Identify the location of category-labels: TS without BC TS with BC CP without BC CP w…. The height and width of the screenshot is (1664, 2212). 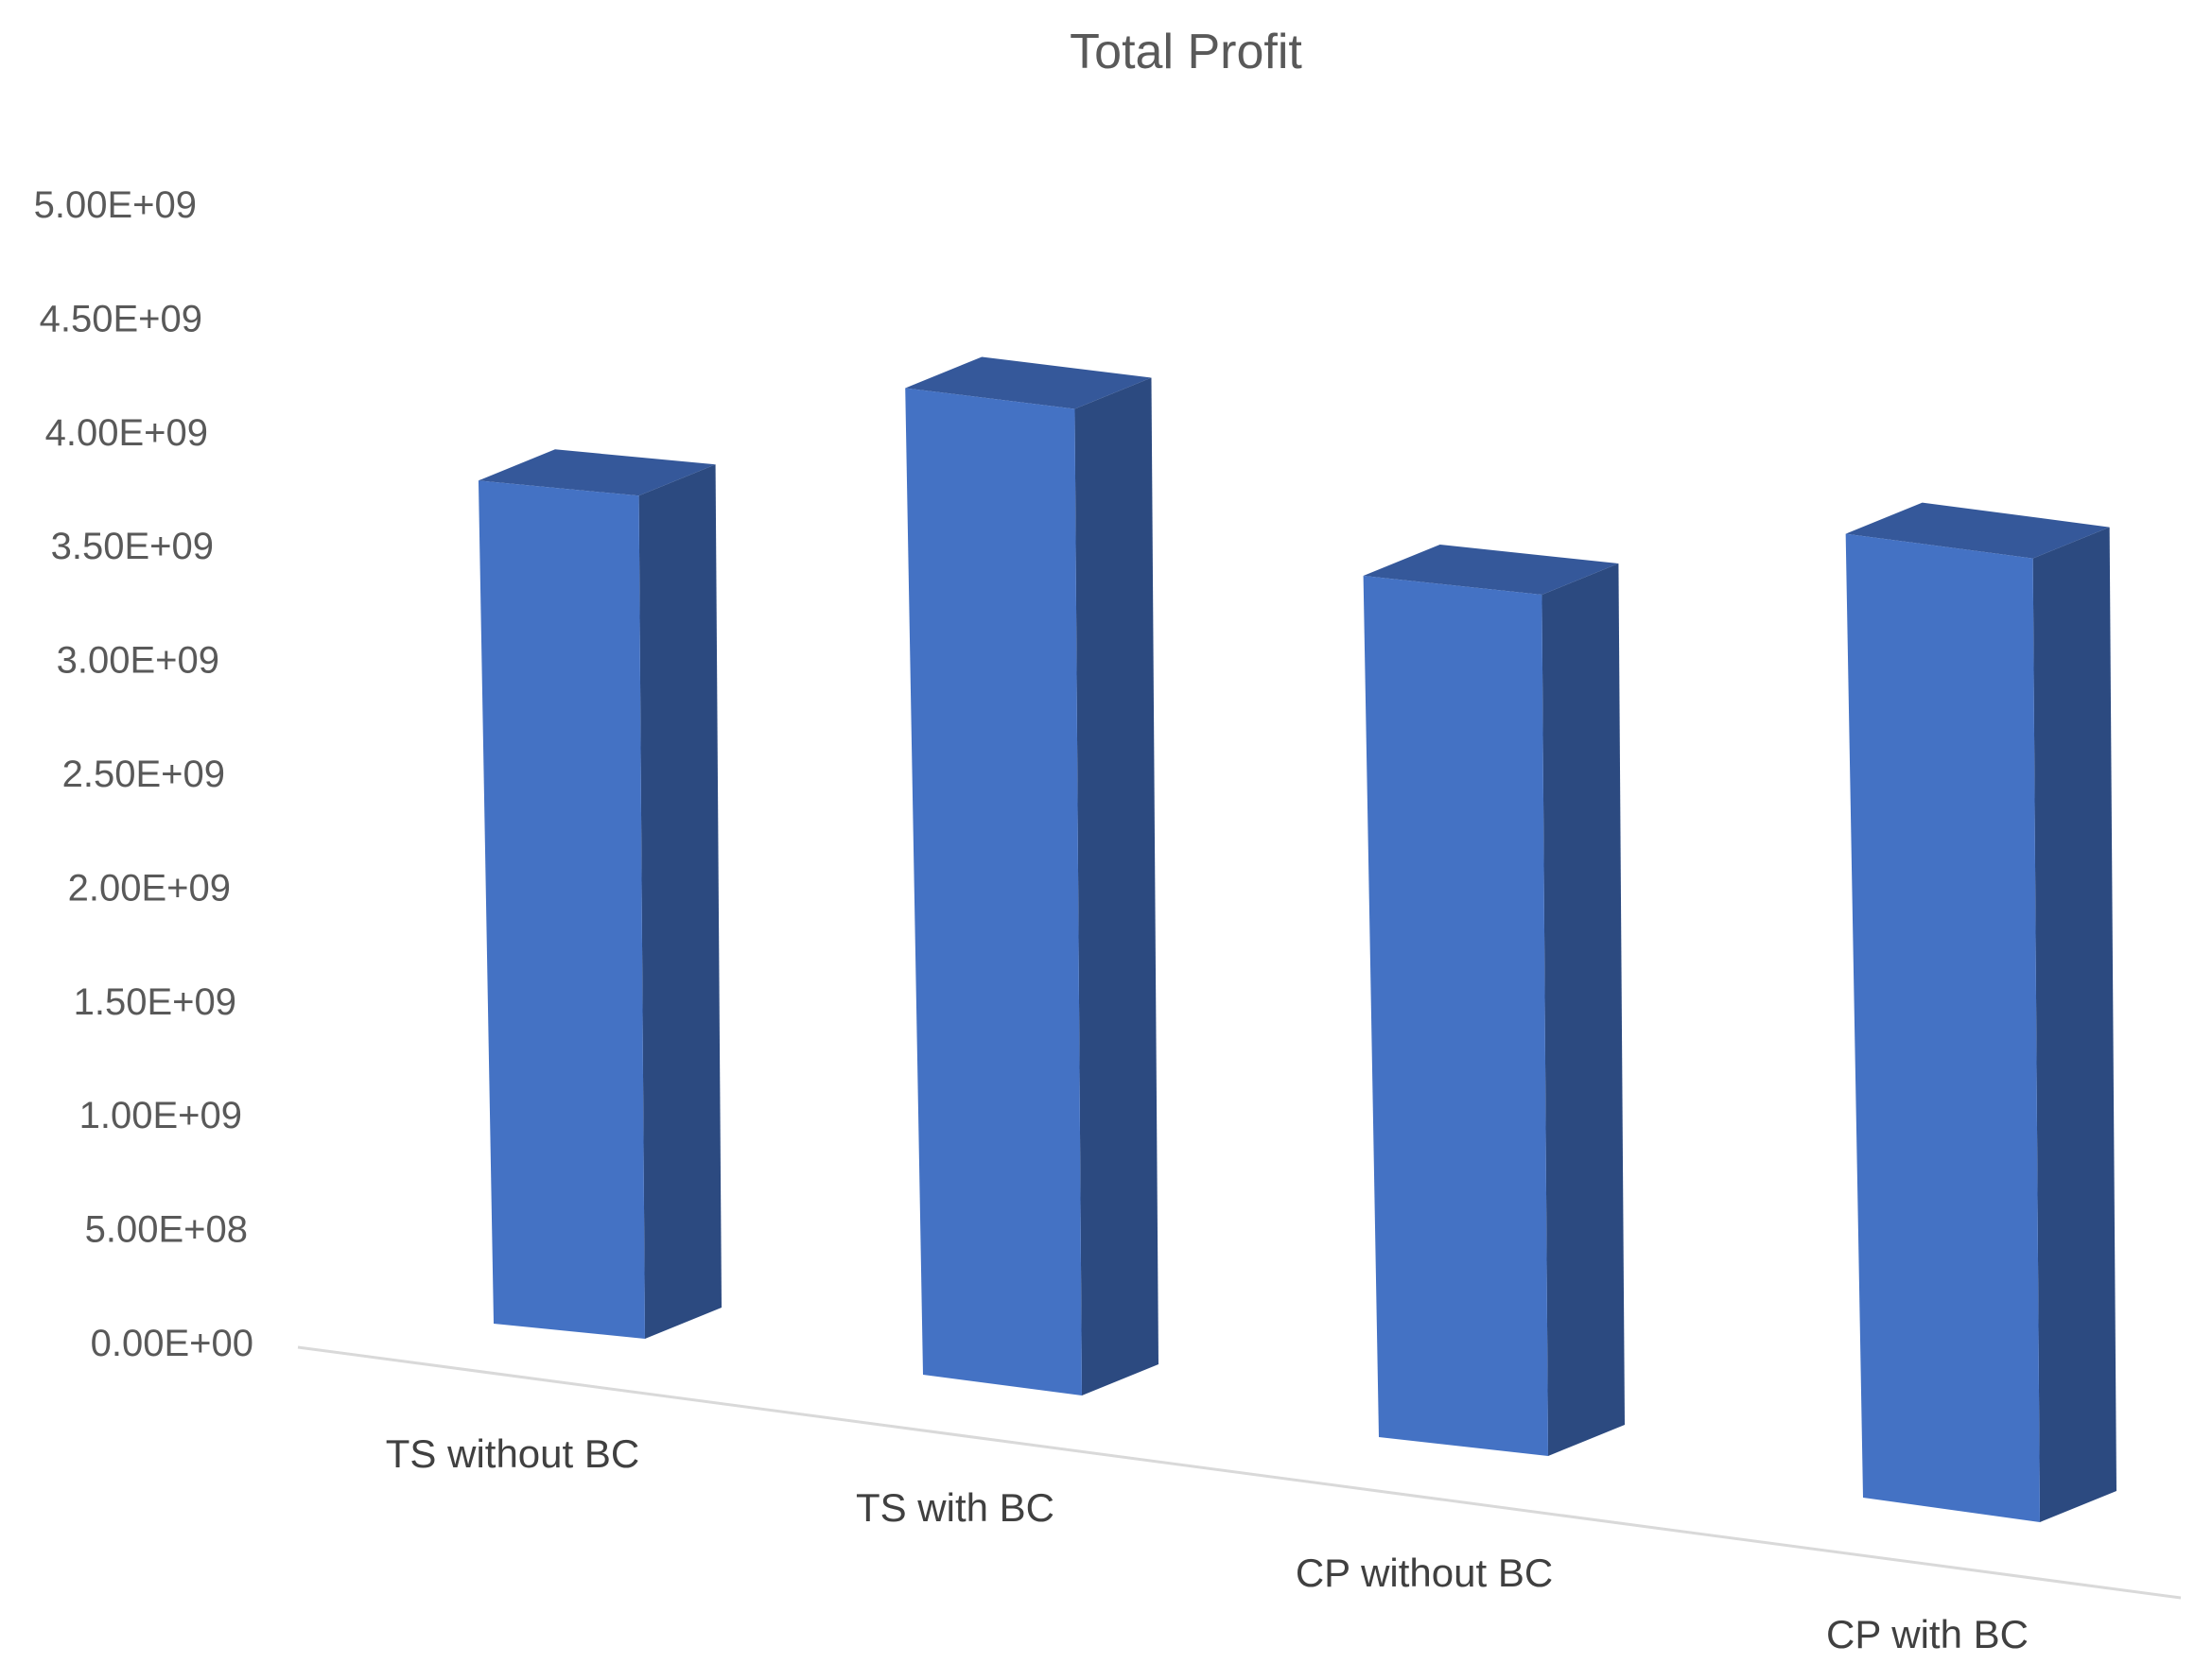
(1207, 1543).